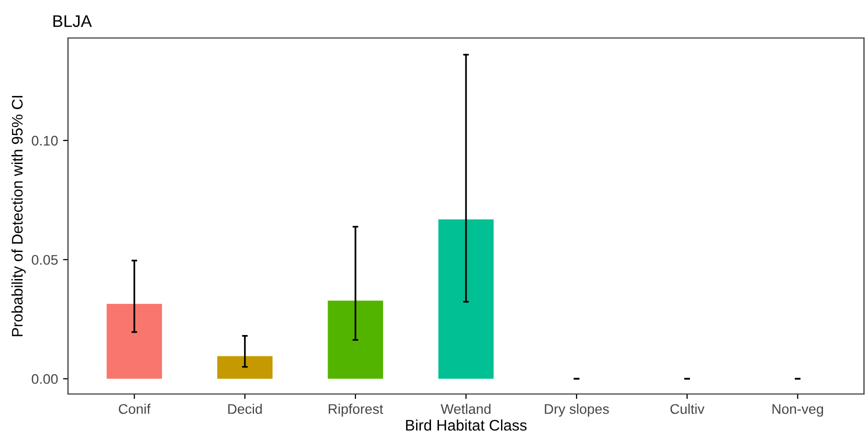 The width and height of the screenshot is (866, 438). What do you see at coordinates (45, 259) in the screenshot?
I see `y-tick-label: 0.05` at bounding box center [45, 259].